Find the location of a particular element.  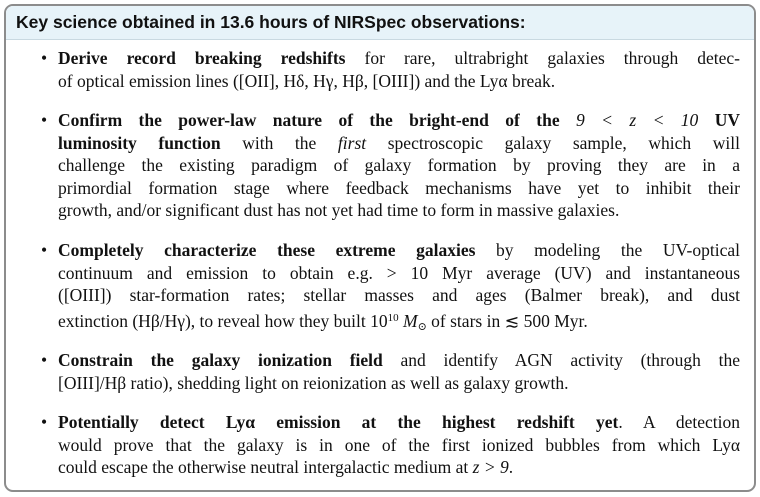

item-heading: luminosity function is located at coordinates (139, 142).